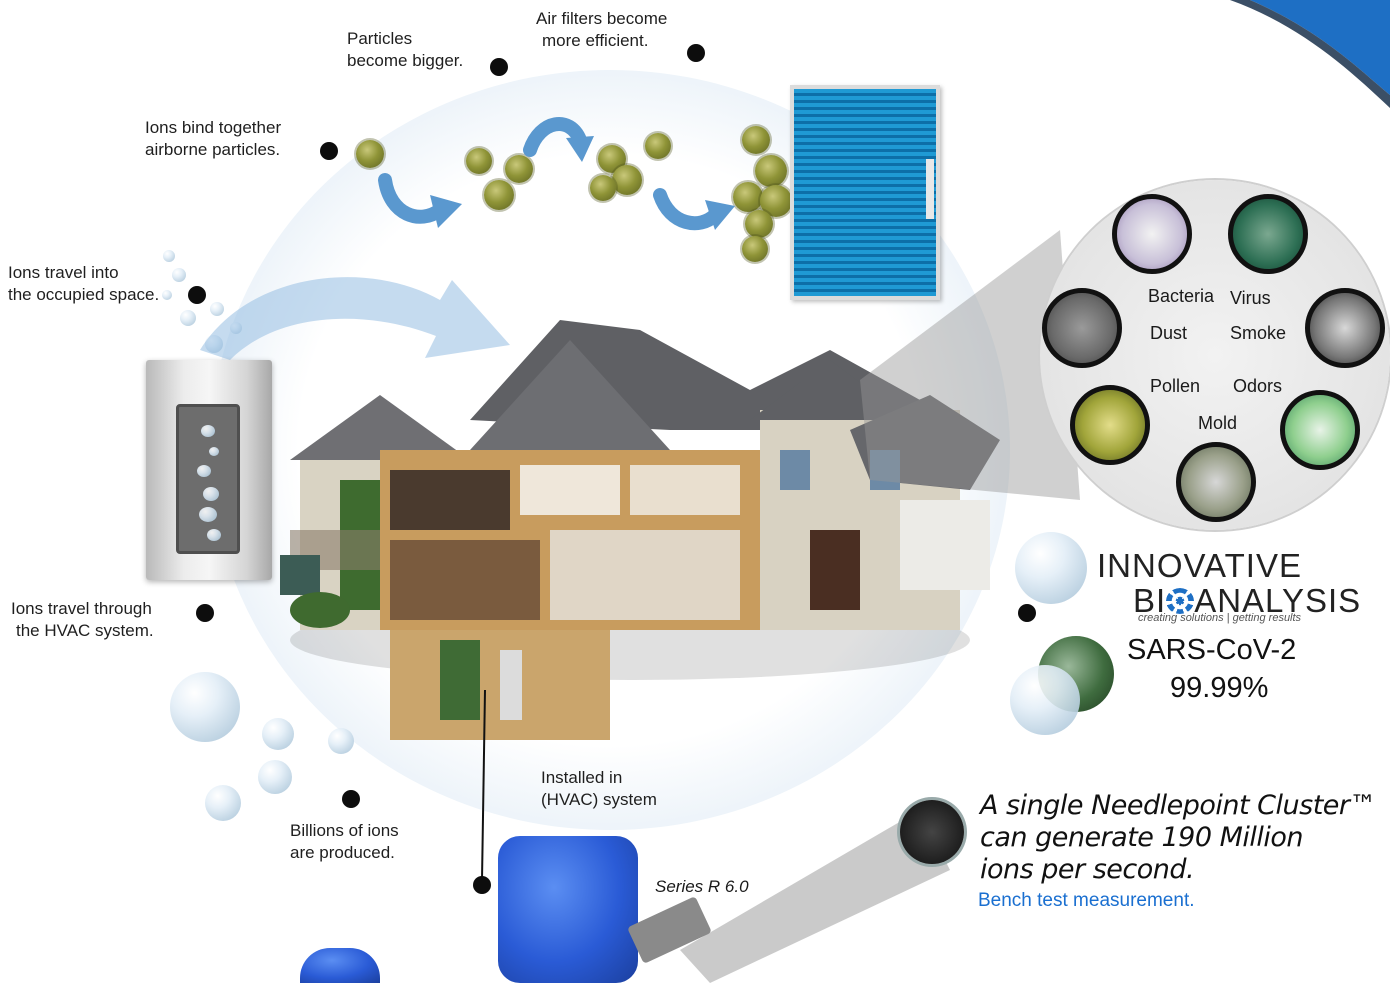 The image size is (1390, 983). I want to click on brand-name-line1: INNOVATIVE, so click(1199, 565).